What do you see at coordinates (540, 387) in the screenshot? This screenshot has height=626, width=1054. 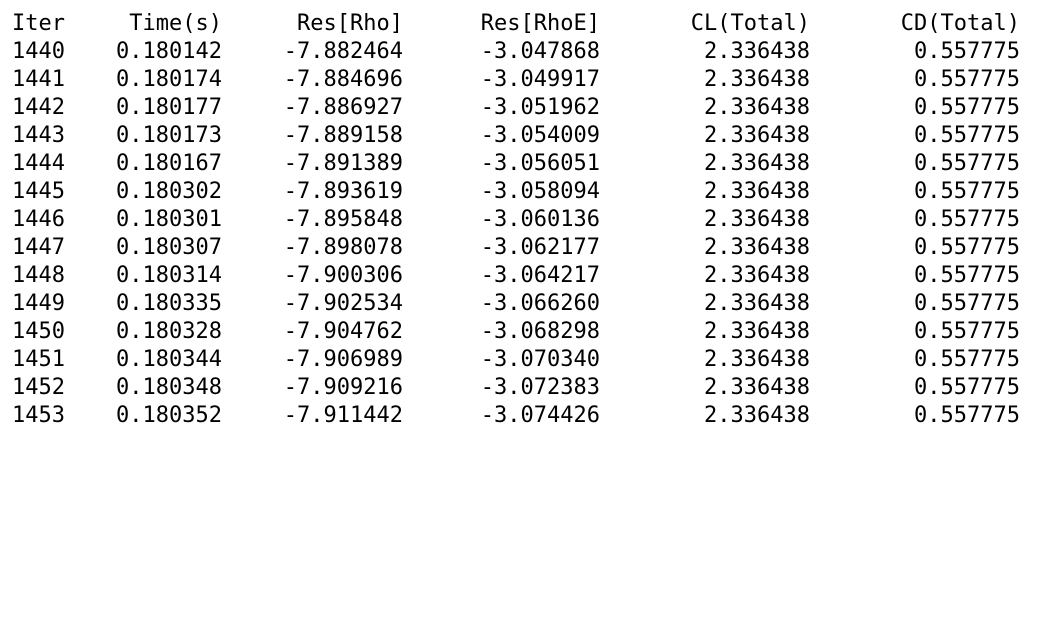 I see `cell-res-rhoe: -3.072383` at bounding box center [540, 387].